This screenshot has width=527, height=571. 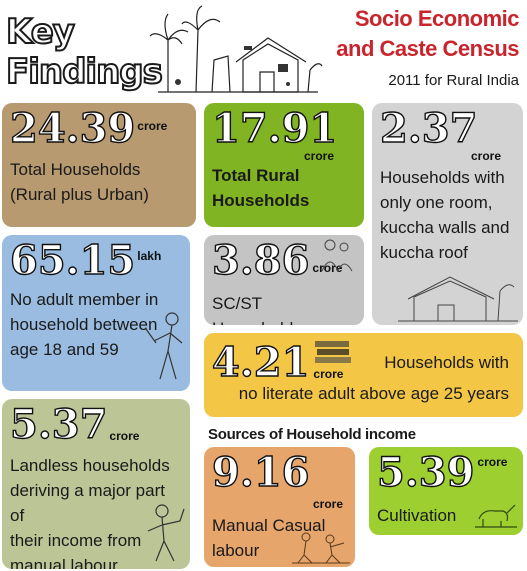 What do you see at coordinates (492, 462) in the screenshot?
I see `cultivation-unit: crore` at bounding box center [492, 462].